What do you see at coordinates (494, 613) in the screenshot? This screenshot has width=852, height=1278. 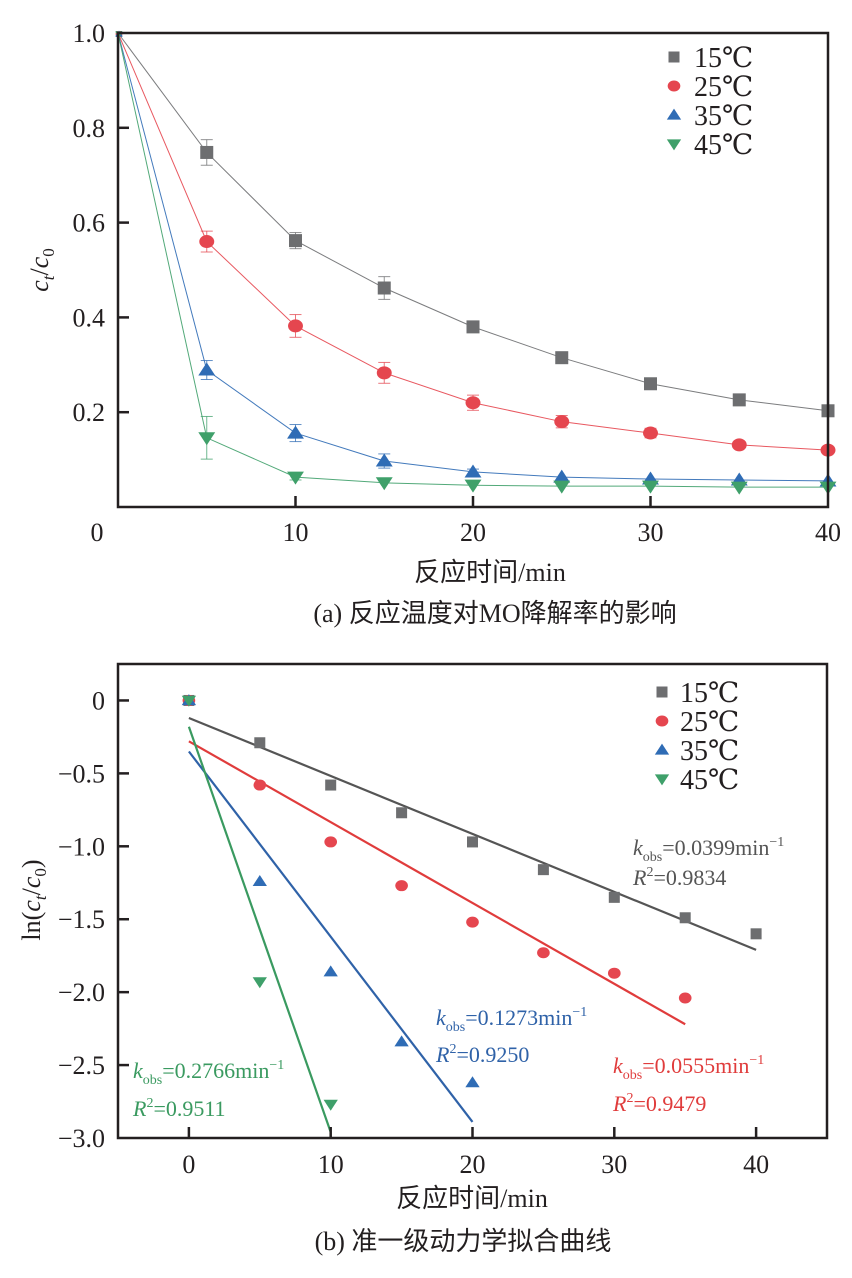 I see `panel-a-caption: (a) 反应温度对MO降解率的影响` at bounding box center [494, 613].